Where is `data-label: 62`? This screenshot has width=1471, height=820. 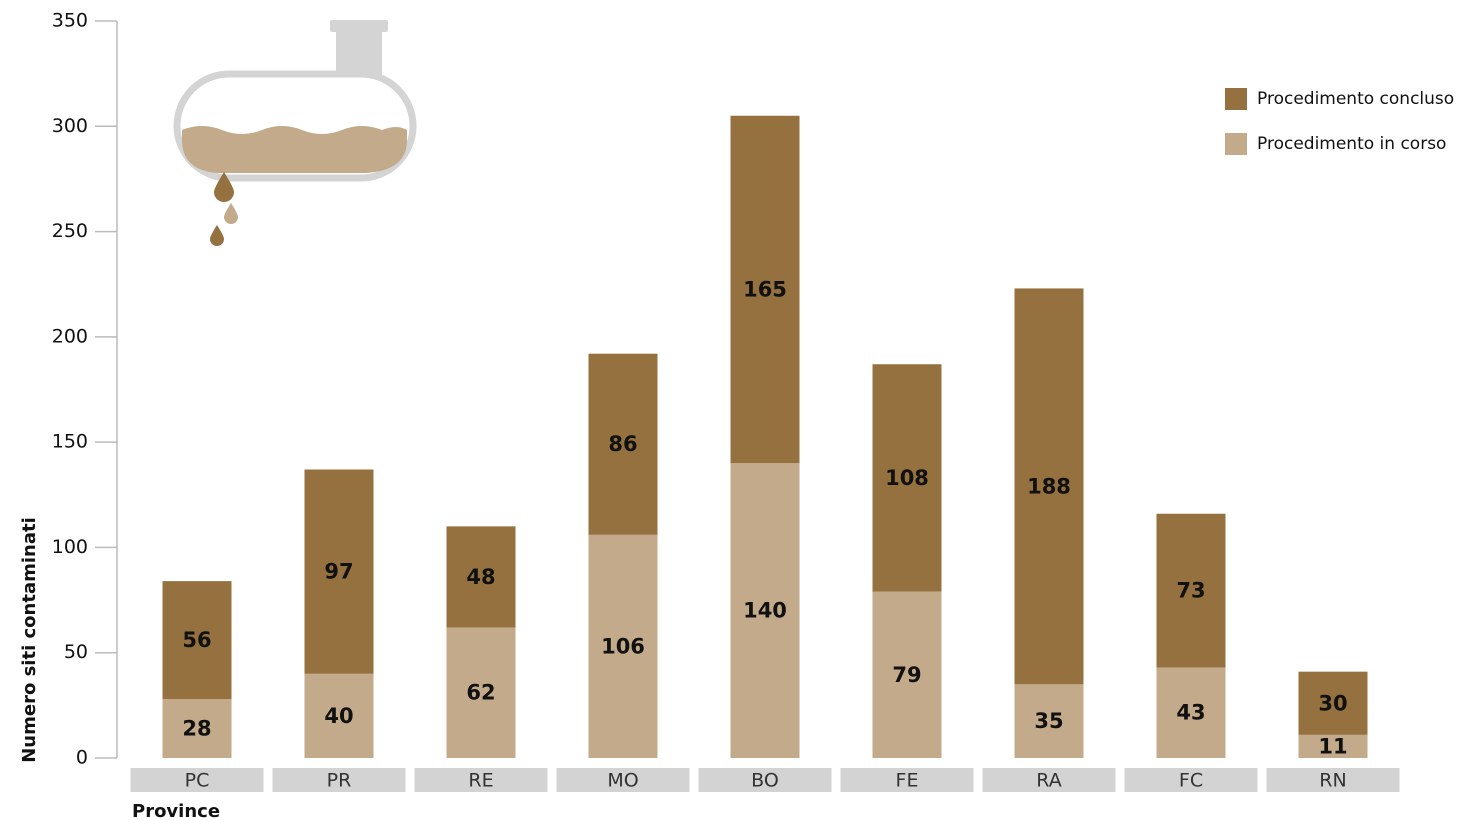
data-label: 62 is located at coordinates (480, 693).